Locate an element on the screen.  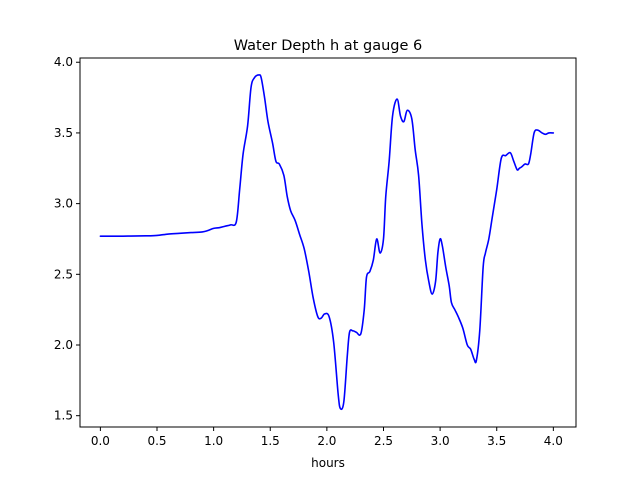
y-tick-label: 3.0 is located at coordinates (63, 204).